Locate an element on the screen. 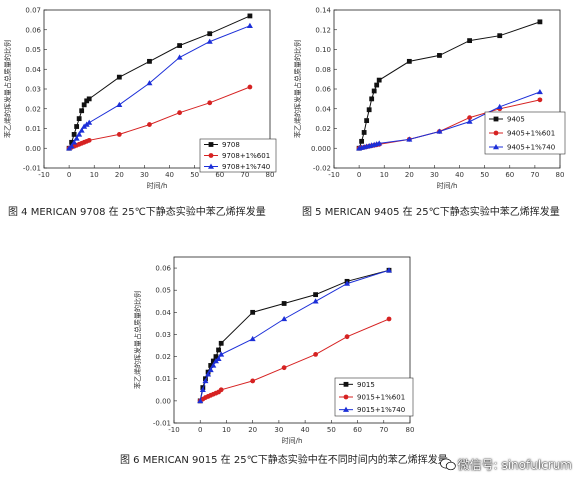 The height and width of the screenshot is (489, 580). legend: 9708 9708+1%601 9708+1%740 is located at coordinates (238, 155).